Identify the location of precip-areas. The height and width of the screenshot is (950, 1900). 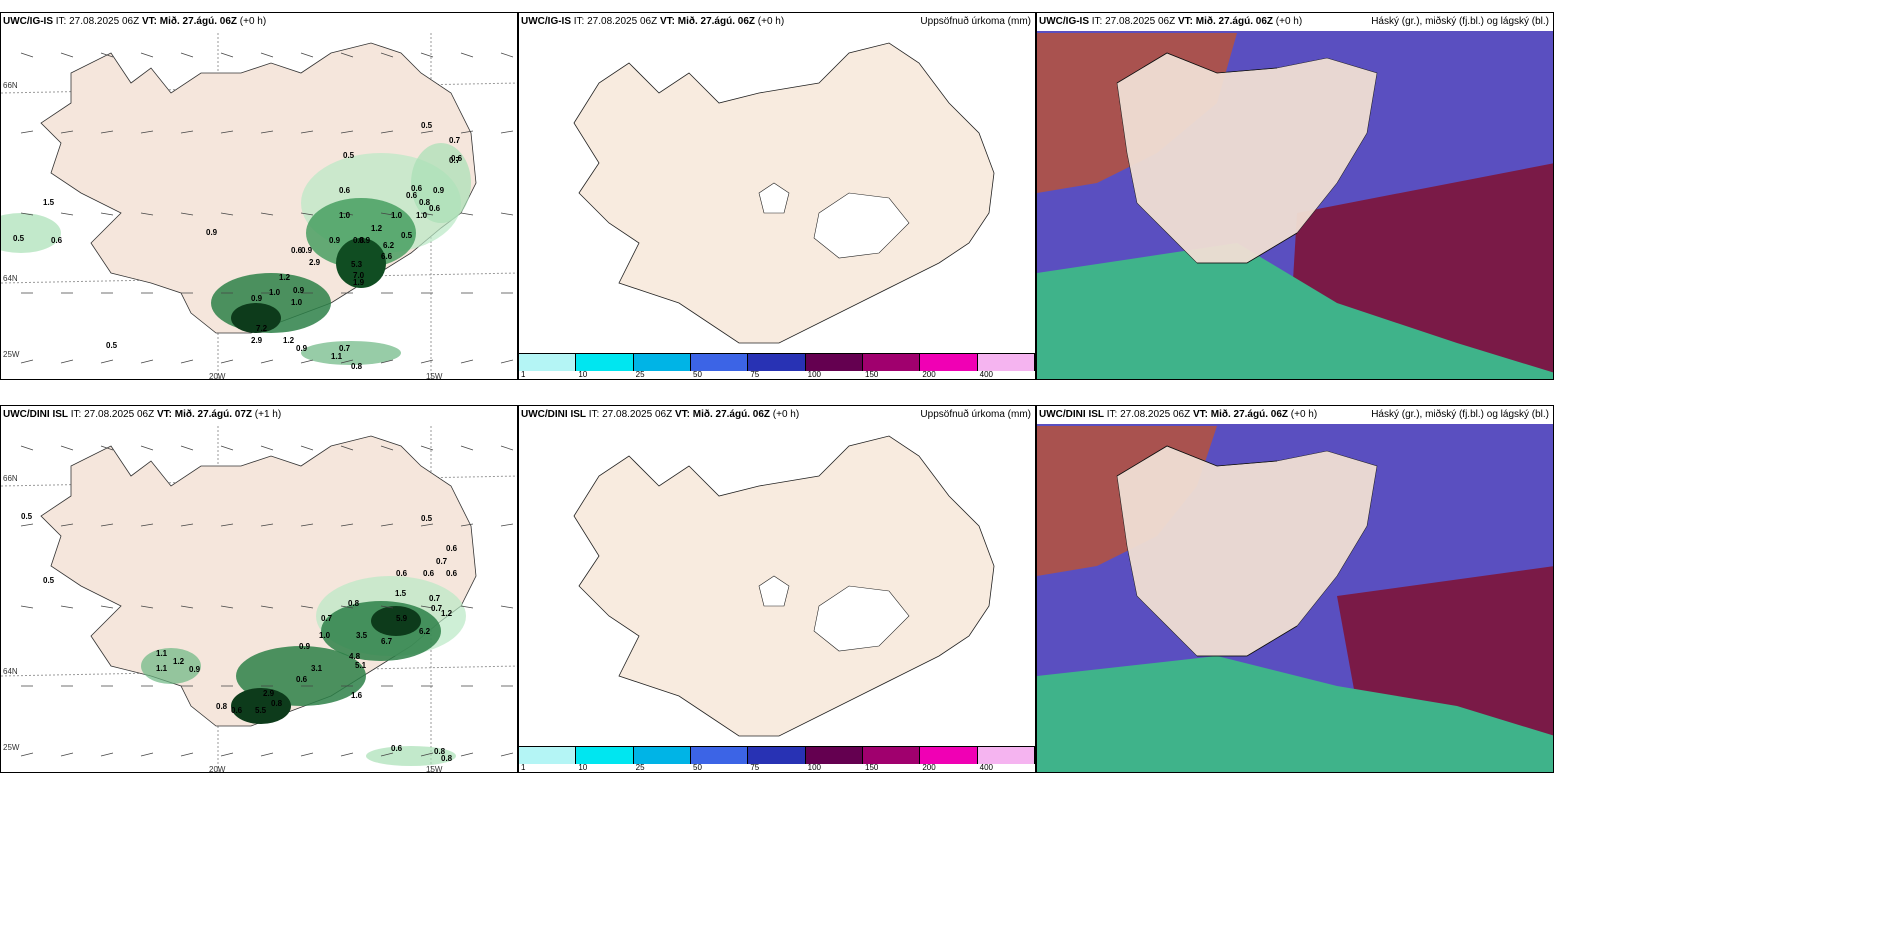
(303, 671).